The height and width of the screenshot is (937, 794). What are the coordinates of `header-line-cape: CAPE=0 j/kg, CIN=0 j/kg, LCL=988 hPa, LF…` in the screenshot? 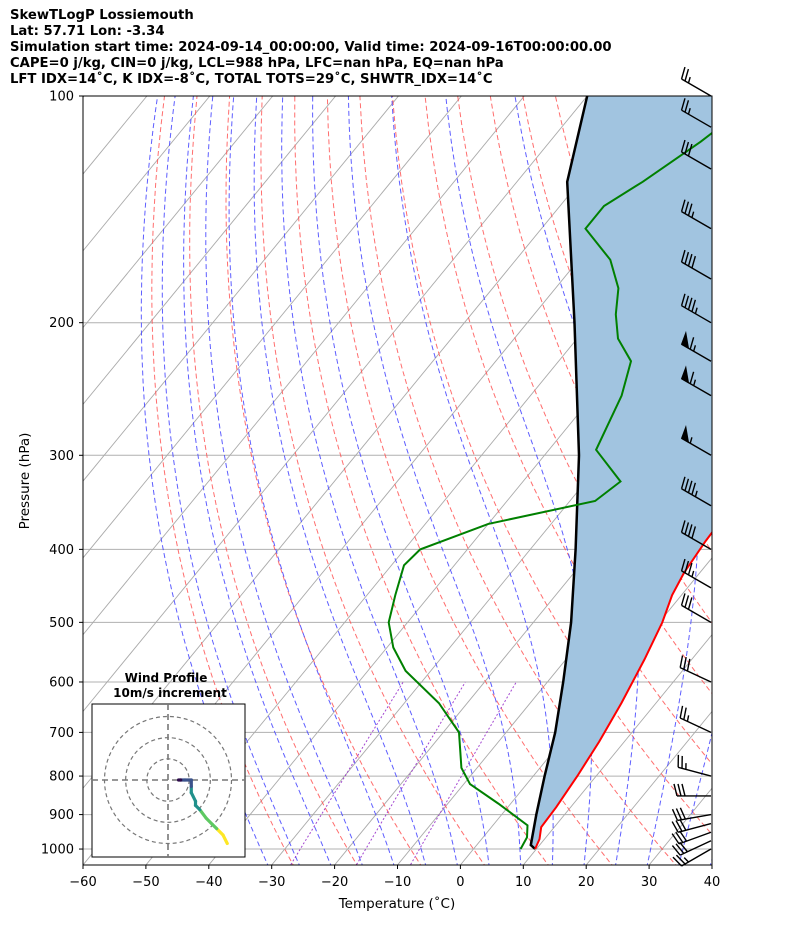 It's located at (257, 63).